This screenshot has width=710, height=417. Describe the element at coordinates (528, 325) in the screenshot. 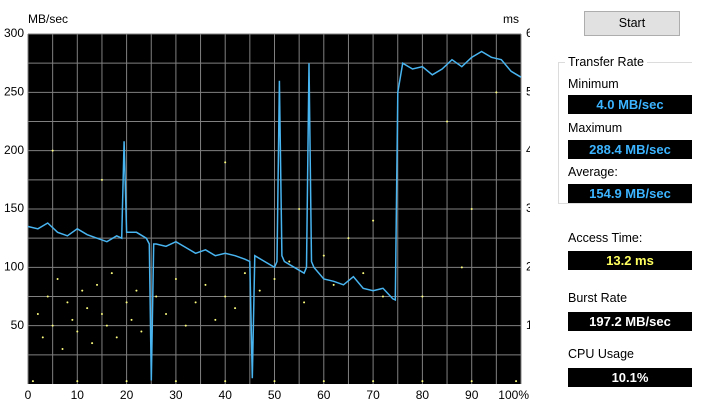

I see `y2-tick-label: 10` at that location.